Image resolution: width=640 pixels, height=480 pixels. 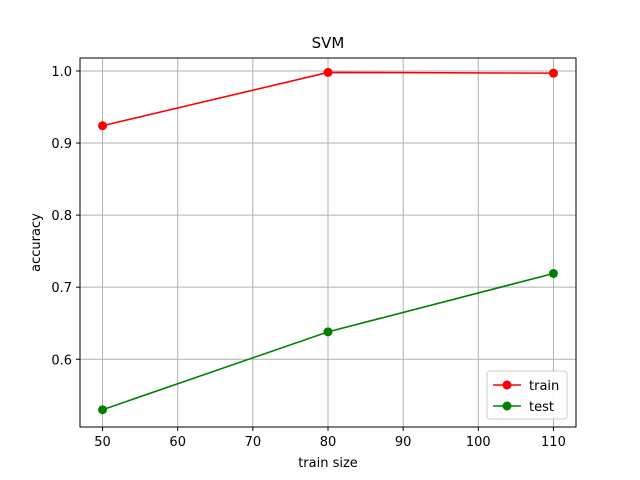 What do you see at coordinates (253, 442) in the screenshot?
I see `x-tick-label: 70` at bounding box center [253, 442].